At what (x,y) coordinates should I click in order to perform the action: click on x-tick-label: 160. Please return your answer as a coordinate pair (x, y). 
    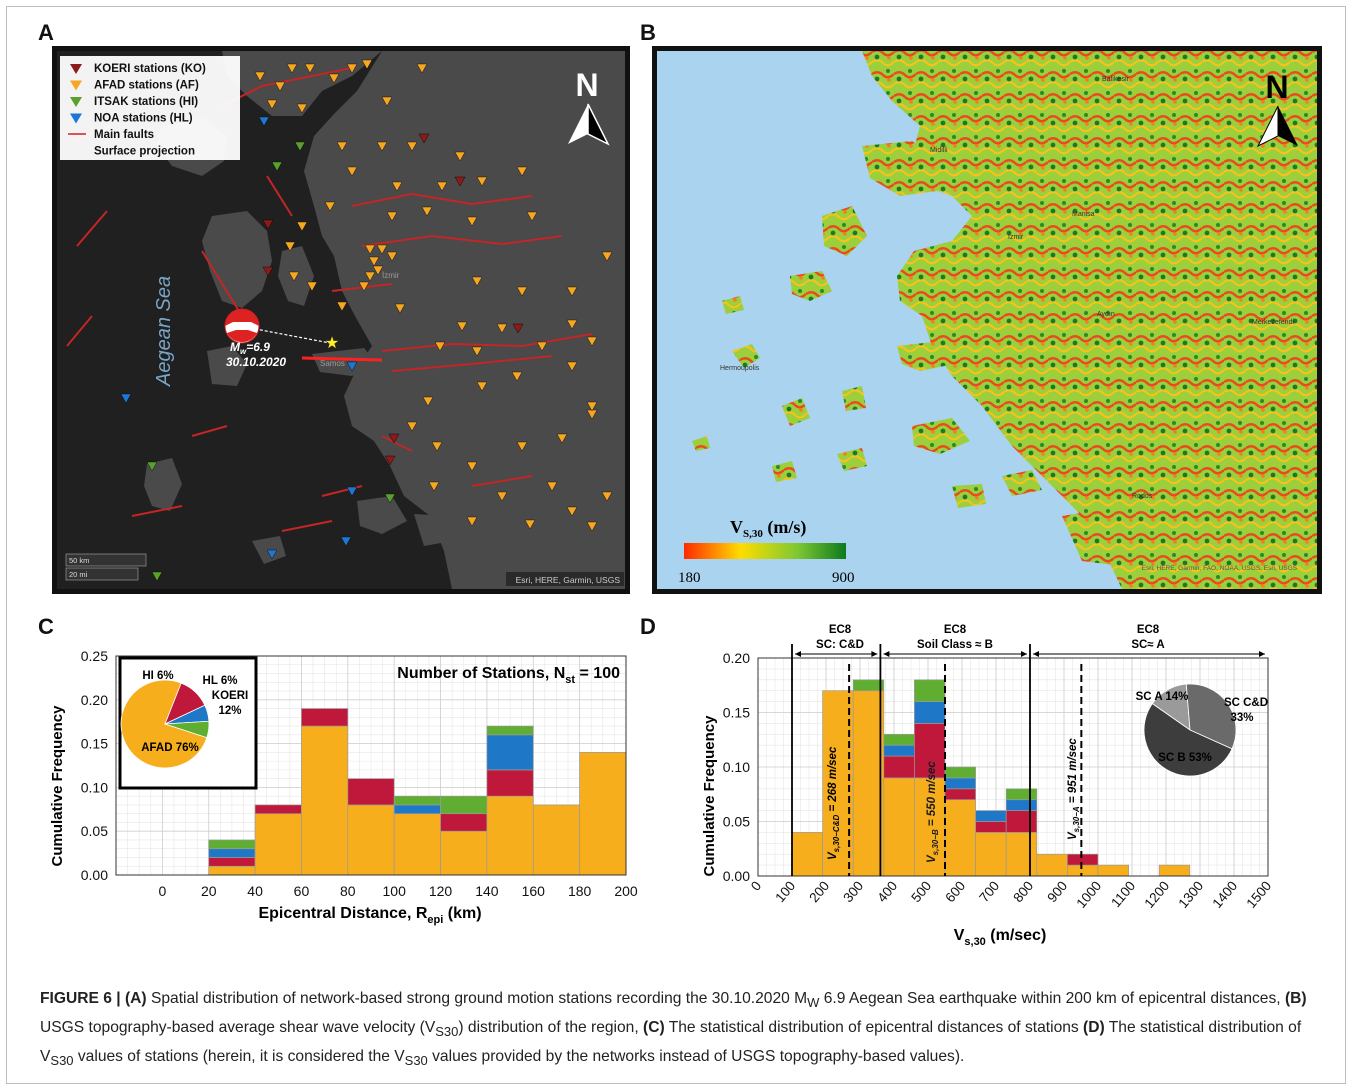
    Looking at the image, I should click on (534, 891).